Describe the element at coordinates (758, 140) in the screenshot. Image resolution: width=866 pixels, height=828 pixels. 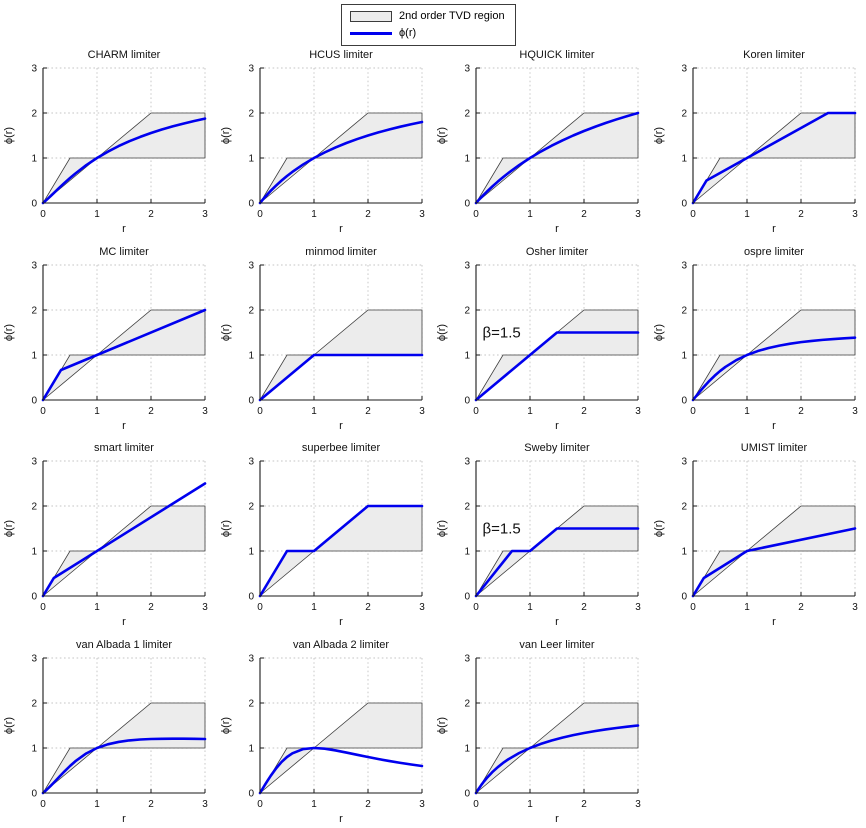
I see `subplot-koren-limiter: 0 1 2 3 0 1 2 3 Koren limiter r ϕ(r)` at that location.